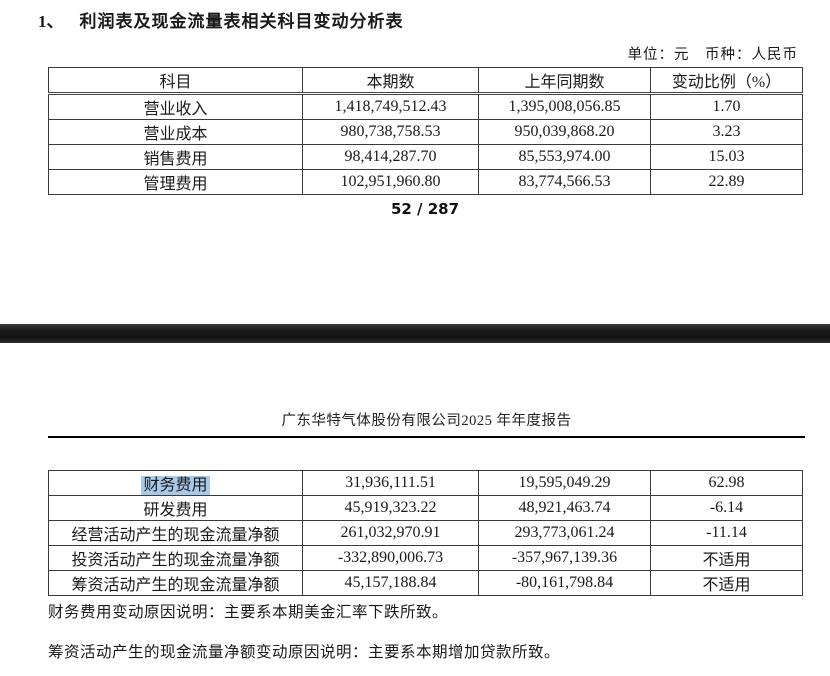 Image resolution: width=830 pixels, height=676 pixels. Describe the element at coordinates (426, 421) in the screenshot. I see `report-header: 广东华特气体股份有限公司2025 年年度报告` at that location.